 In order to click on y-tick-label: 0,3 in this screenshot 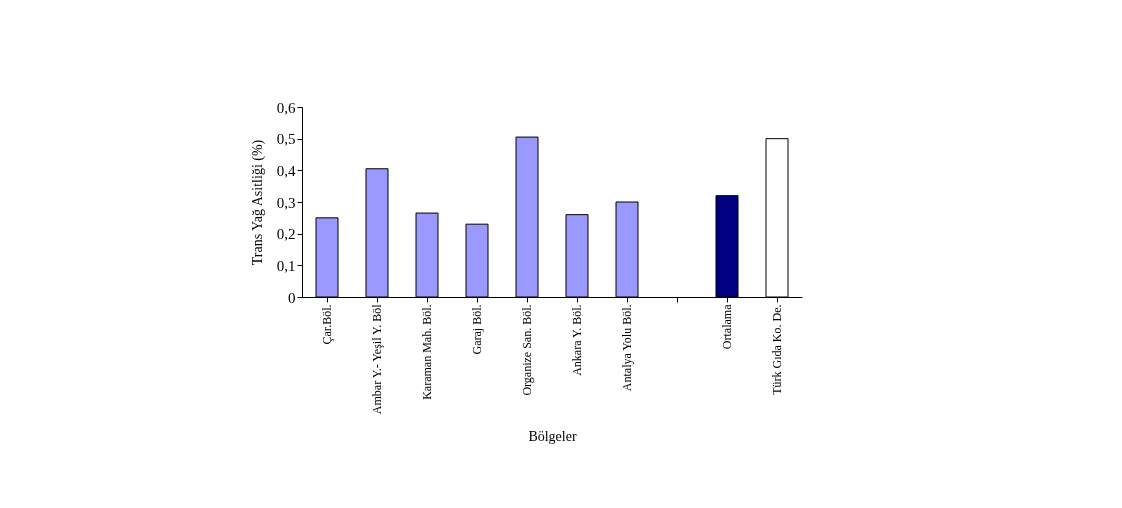, I will do `click(286, 202)`.